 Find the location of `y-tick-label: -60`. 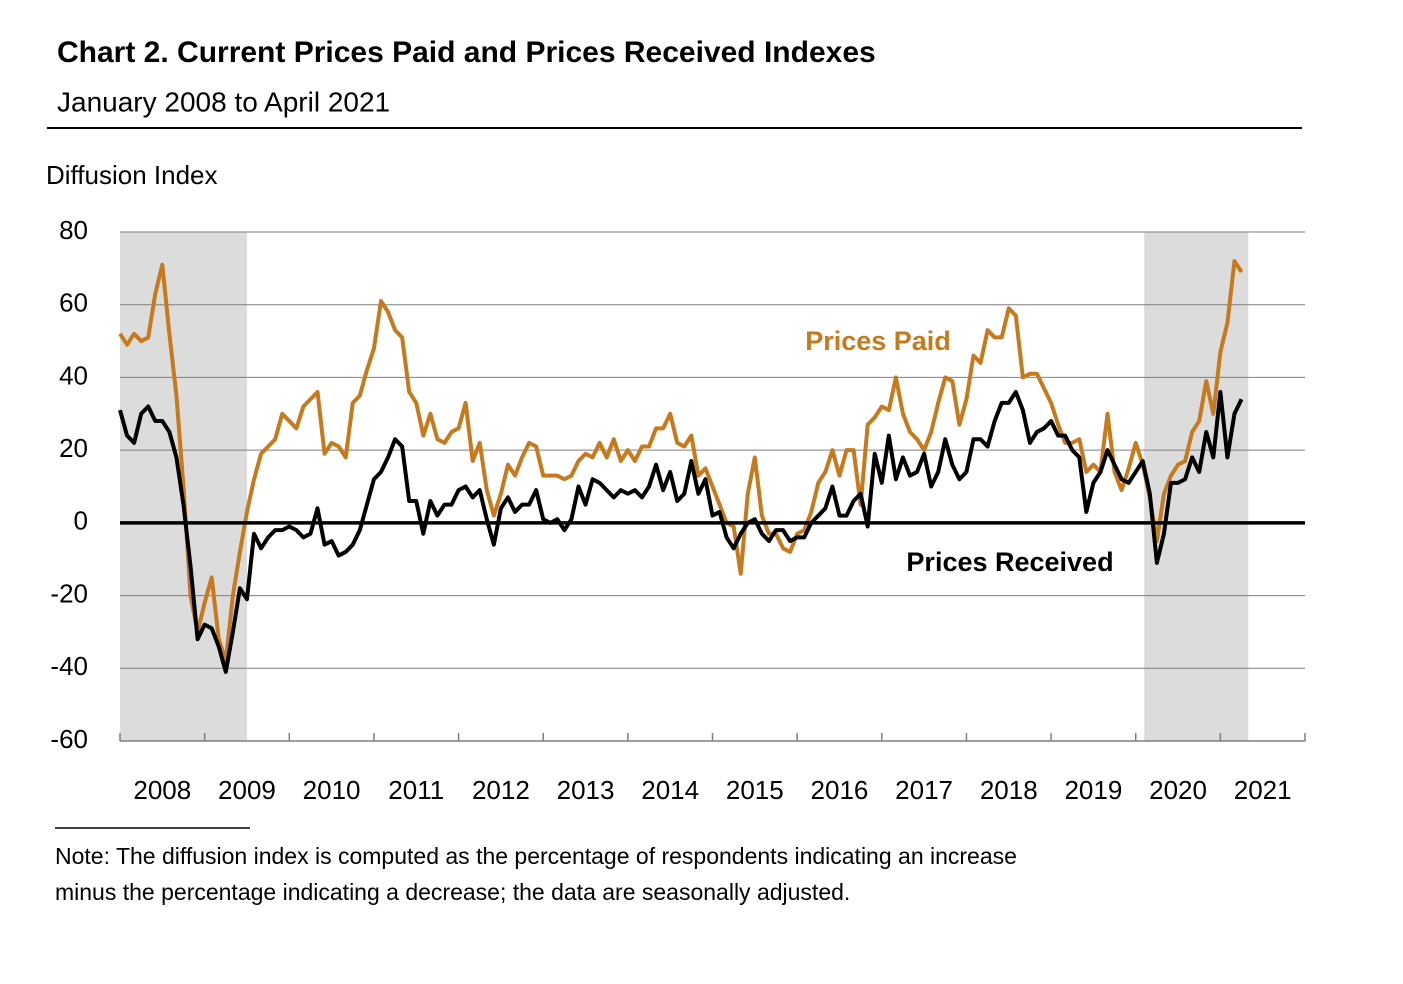

y-tick-label: -60 is located at coordinates (69, 739).